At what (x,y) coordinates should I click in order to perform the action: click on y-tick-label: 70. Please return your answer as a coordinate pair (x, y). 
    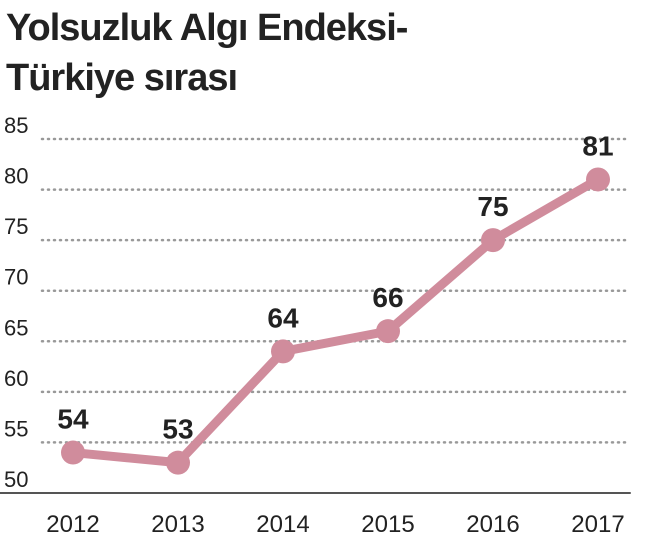
    Looking at the image, I should click on (16, 277).